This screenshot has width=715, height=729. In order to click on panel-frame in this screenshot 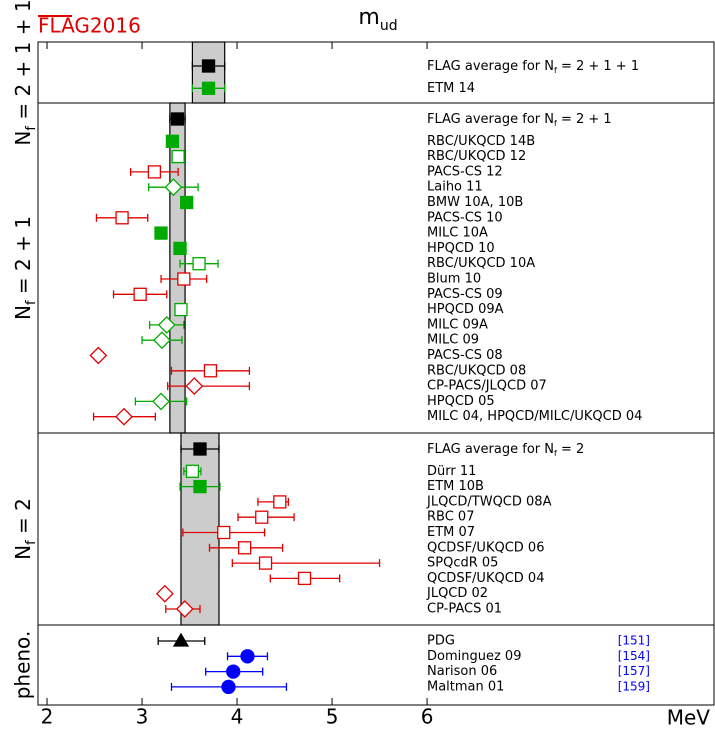, I will do `click(376, 665)`.